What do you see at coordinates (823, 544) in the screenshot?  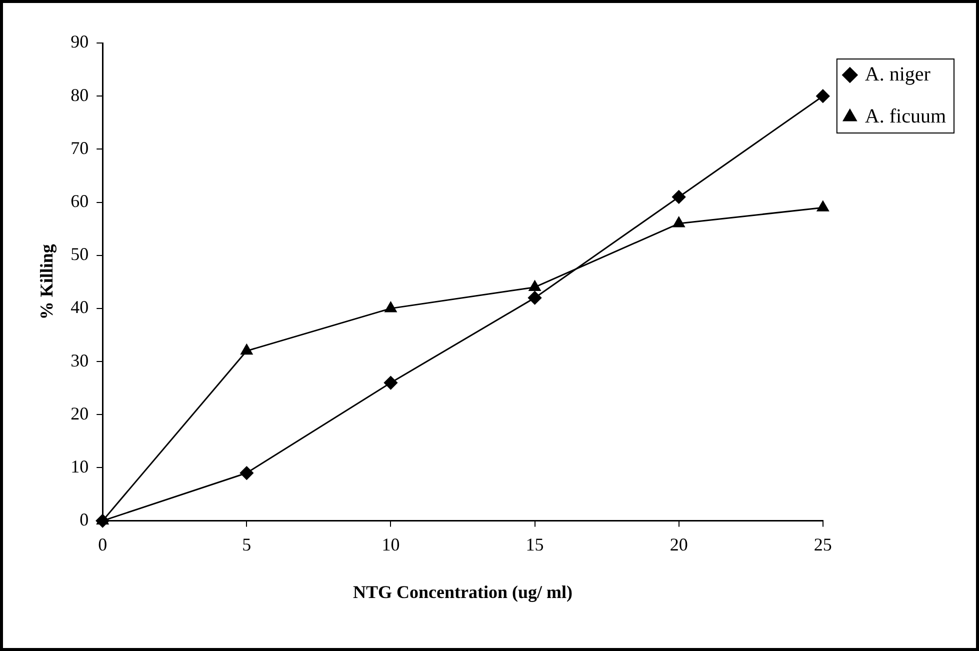 I see `x-tick-label: 25` at bounding box center [823, 544].